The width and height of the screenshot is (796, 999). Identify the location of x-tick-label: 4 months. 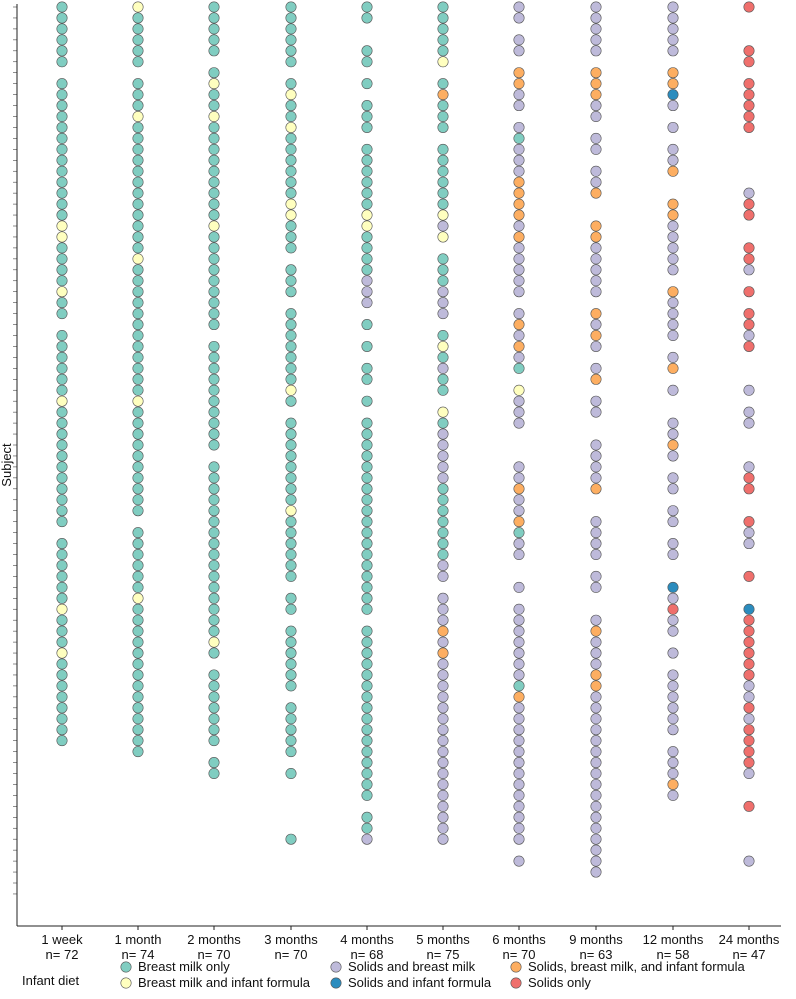
(367, 939).